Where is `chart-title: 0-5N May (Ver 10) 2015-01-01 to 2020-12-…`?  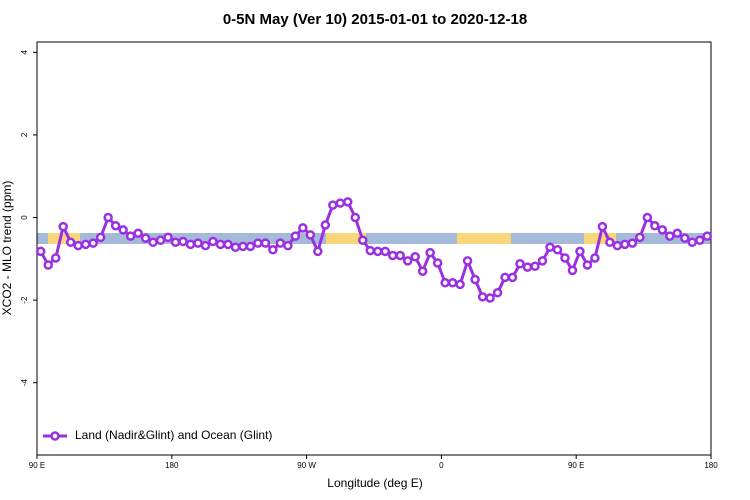 chart-title: 0-5N May (Ver 10) 2015-01-01 to 2020-12-… is located at coordinates (375, 19).